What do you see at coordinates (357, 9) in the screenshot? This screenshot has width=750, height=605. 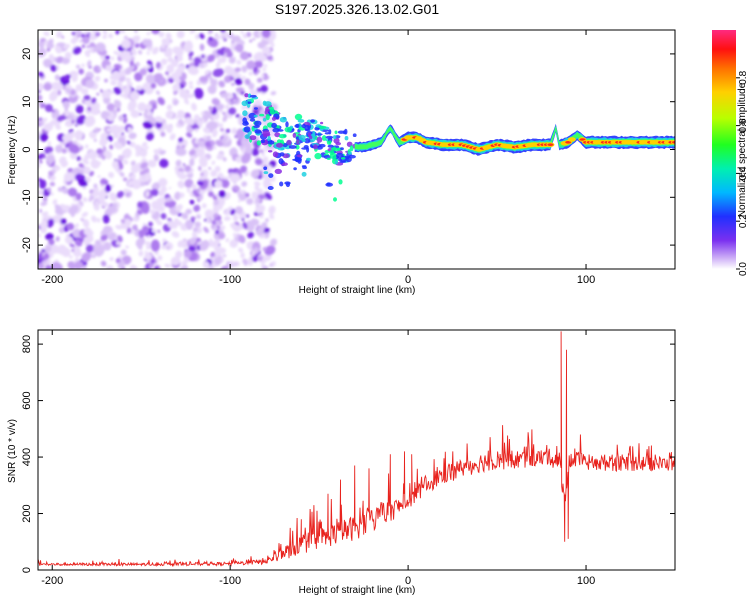 I see `figure-title: S197.2025.326.13.02.G01` at bounding box center [357, 9].